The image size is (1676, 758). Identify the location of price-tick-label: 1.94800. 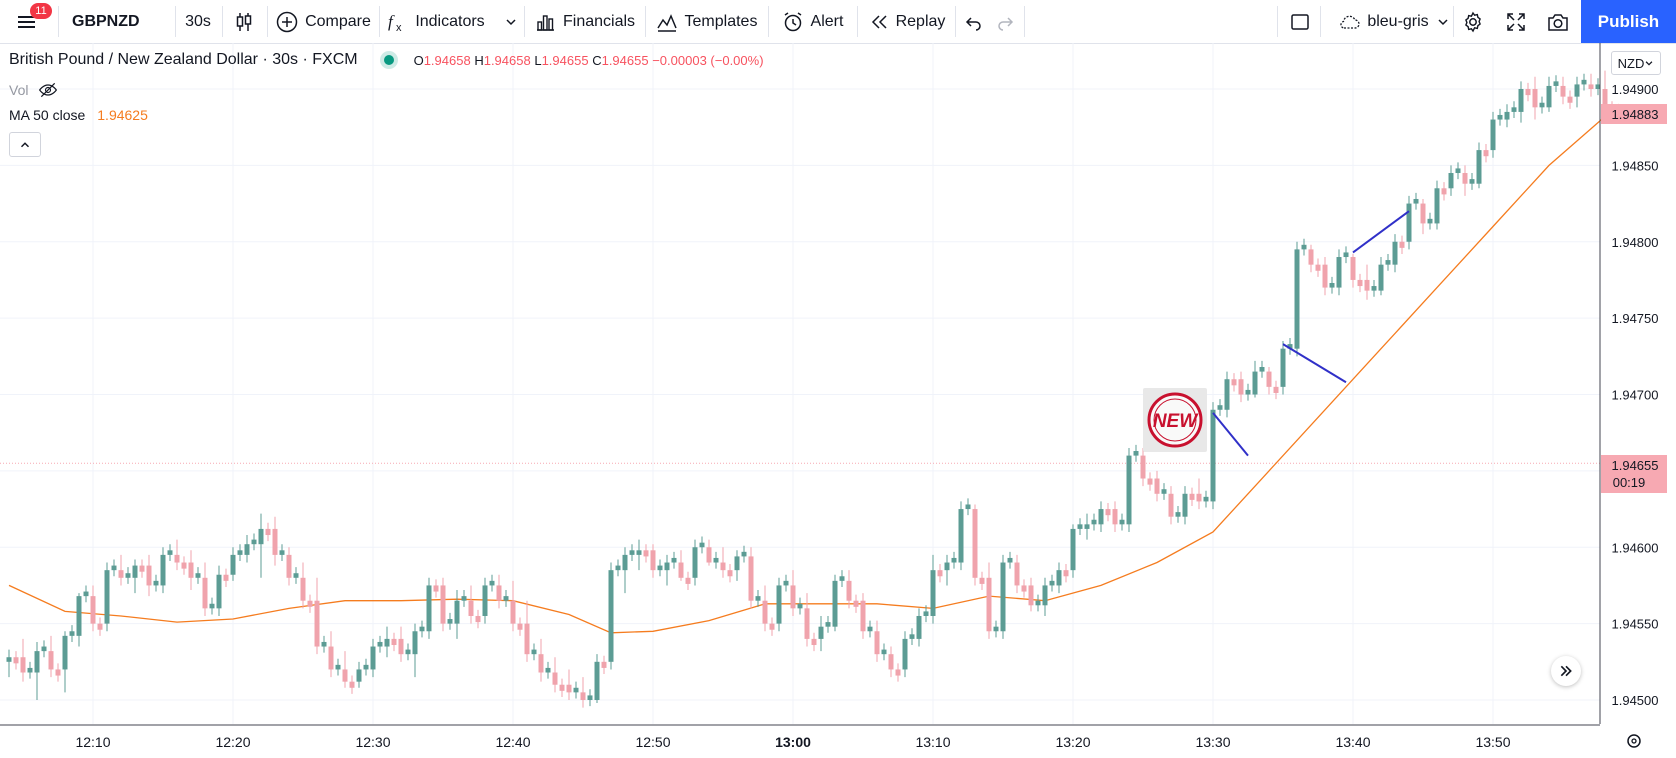
(1635, 242).